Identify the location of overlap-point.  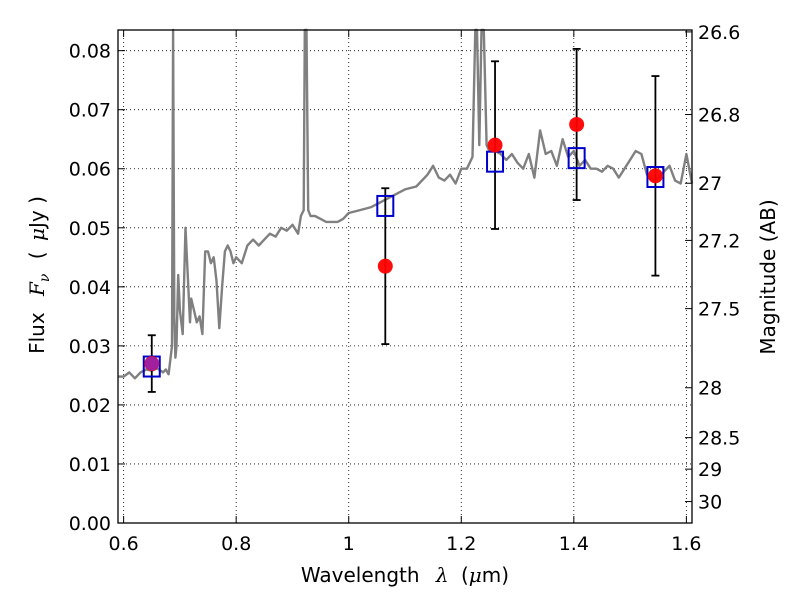
(151, 363).